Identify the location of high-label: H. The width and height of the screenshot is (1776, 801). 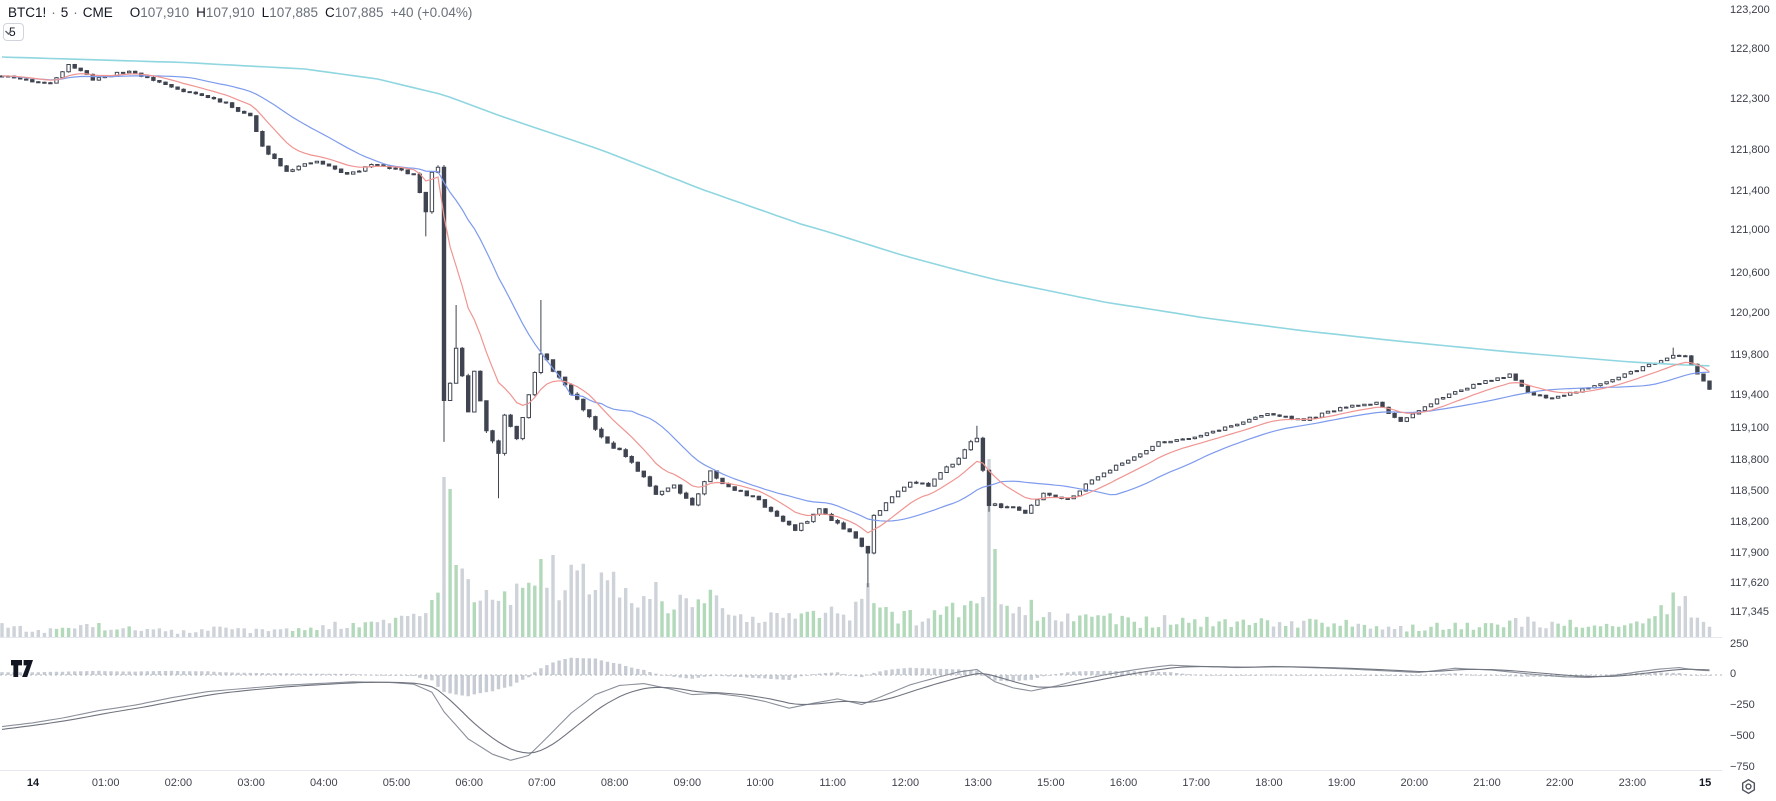
(201, 12).